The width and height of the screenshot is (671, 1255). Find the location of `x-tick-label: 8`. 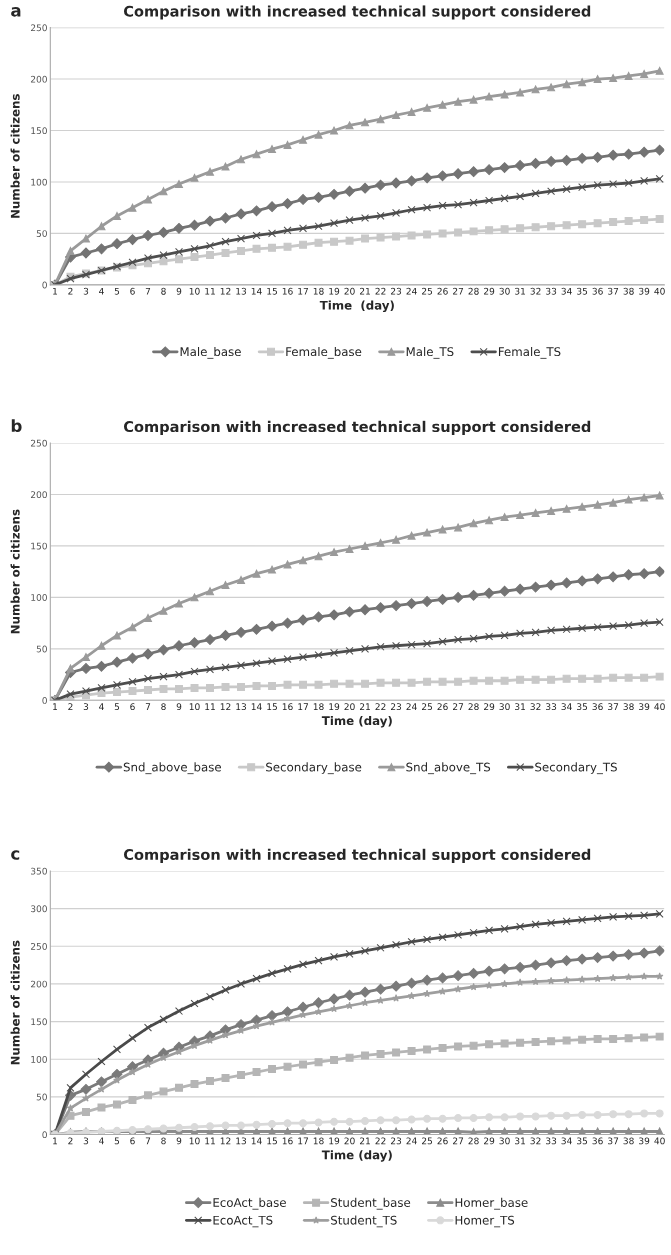

x-tick-label: 8 is located at coordinates (163, 1141).